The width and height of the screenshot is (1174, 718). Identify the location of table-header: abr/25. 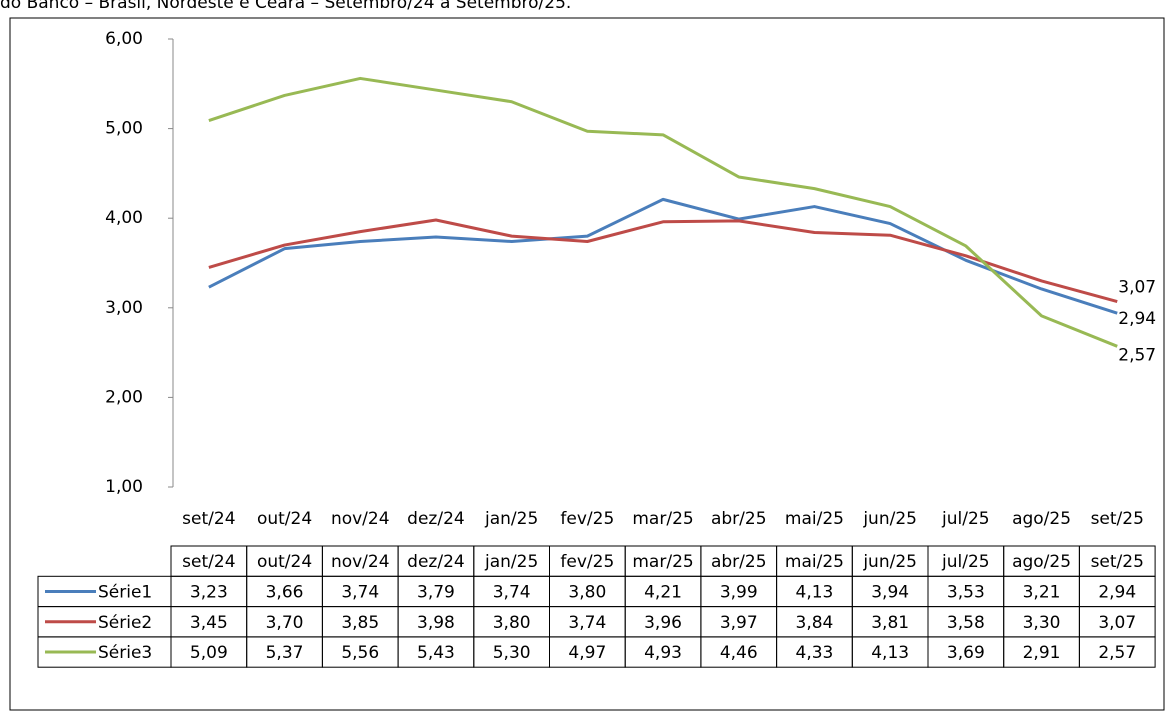
(739, 562).